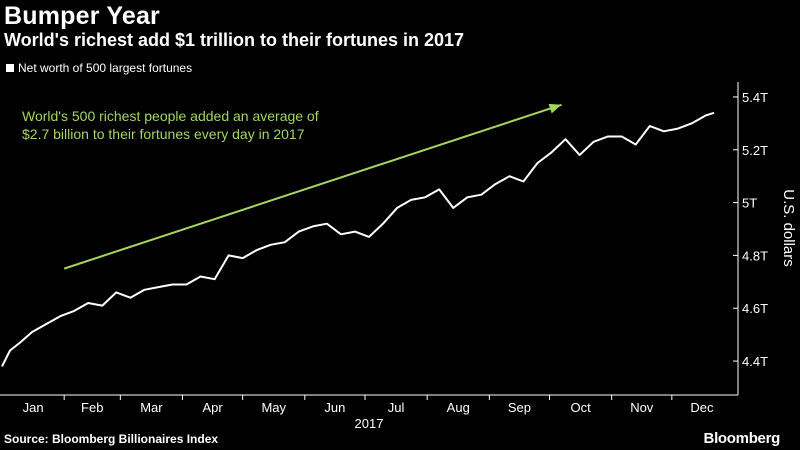 The image size is (800, 450). What do you see at coordinates (92, 407) in the screenshot?
I see `x-tick-label: Feb` at bounding box center [92, 407].